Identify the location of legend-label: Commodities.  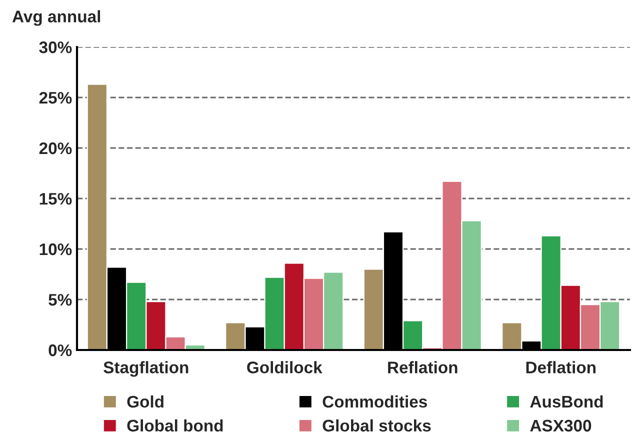
(374, 401).